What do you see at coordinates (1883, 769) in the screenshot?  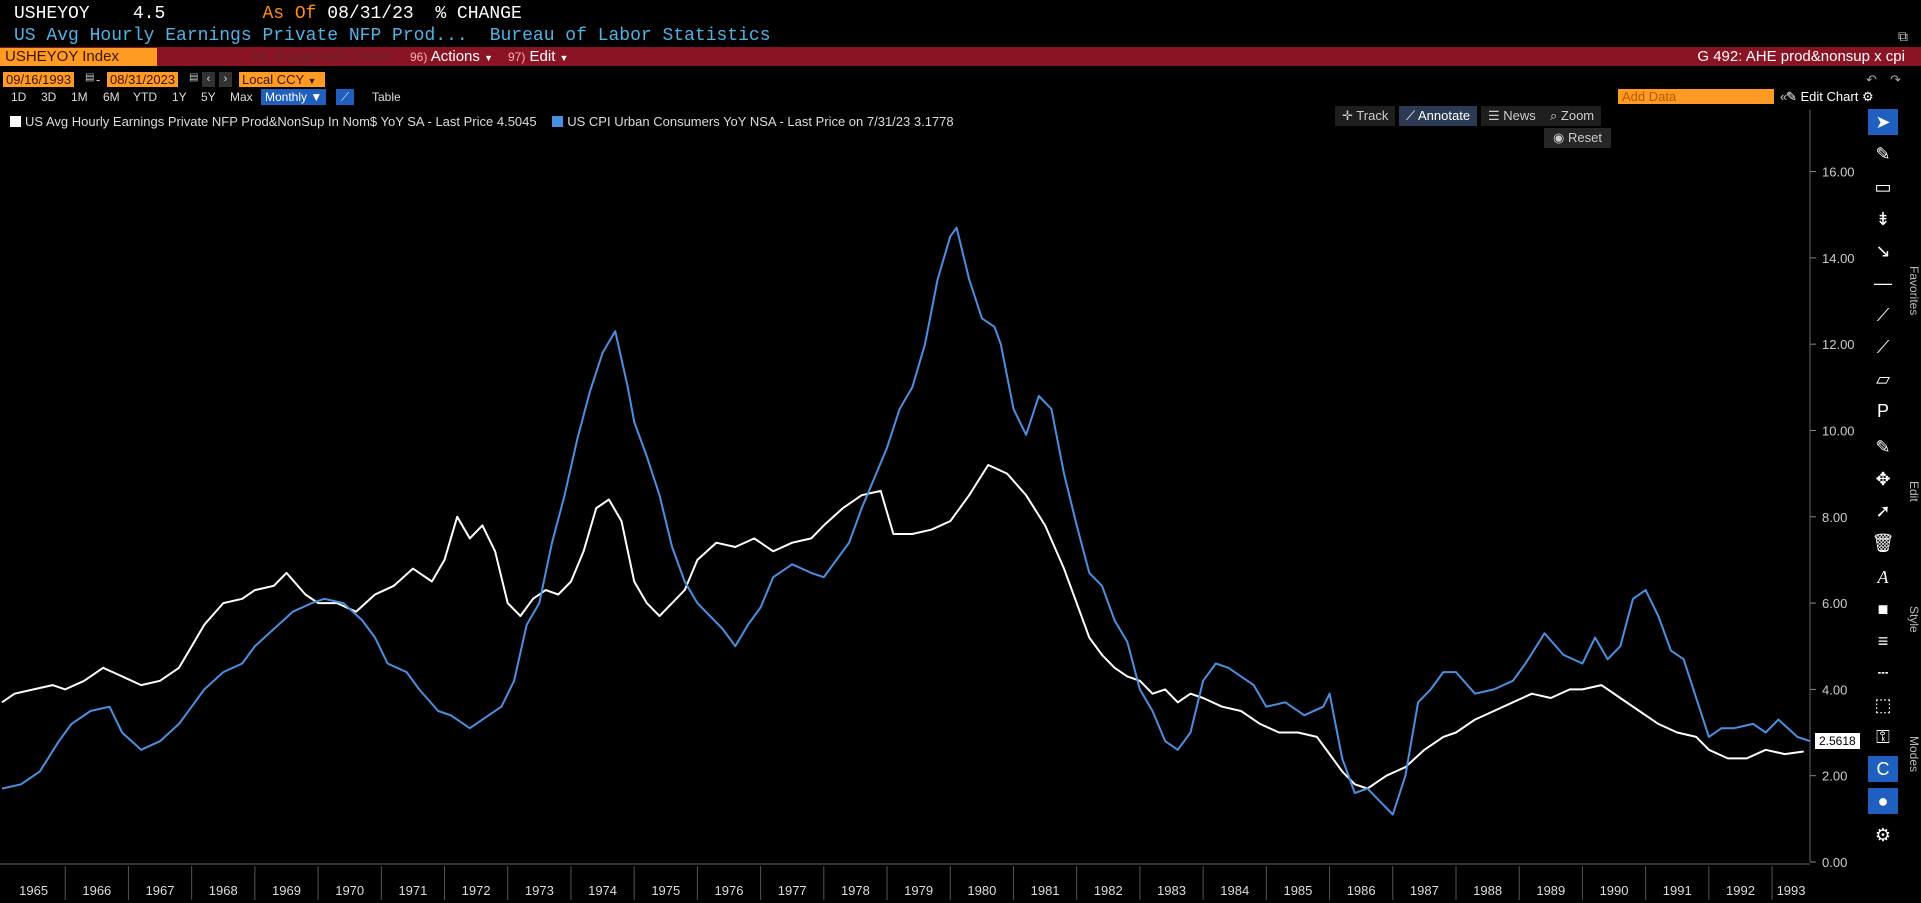 I see `magnet-icon: C` at bounding box center [1883, 769].